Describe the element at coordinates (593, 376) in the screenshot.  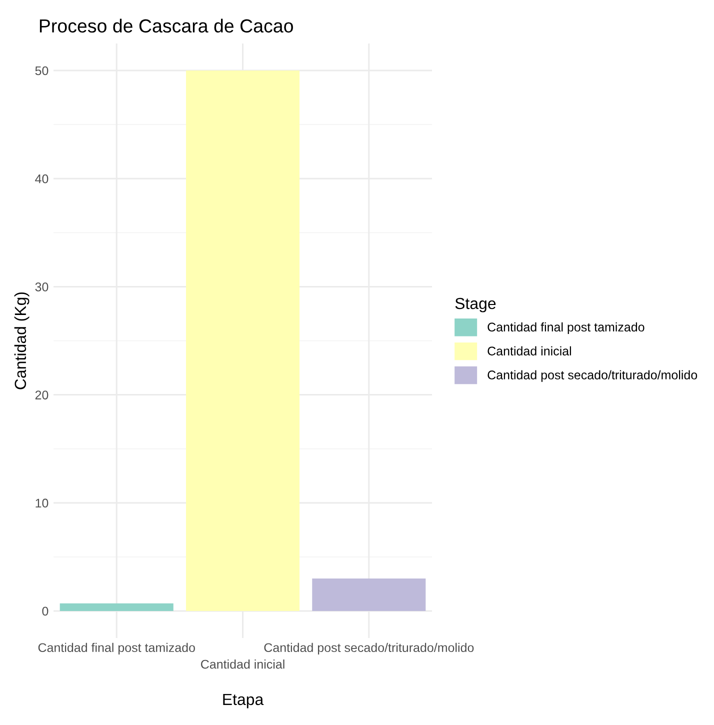
I see `legend-label: Cantidad post secado/triturado/molido` at that location.